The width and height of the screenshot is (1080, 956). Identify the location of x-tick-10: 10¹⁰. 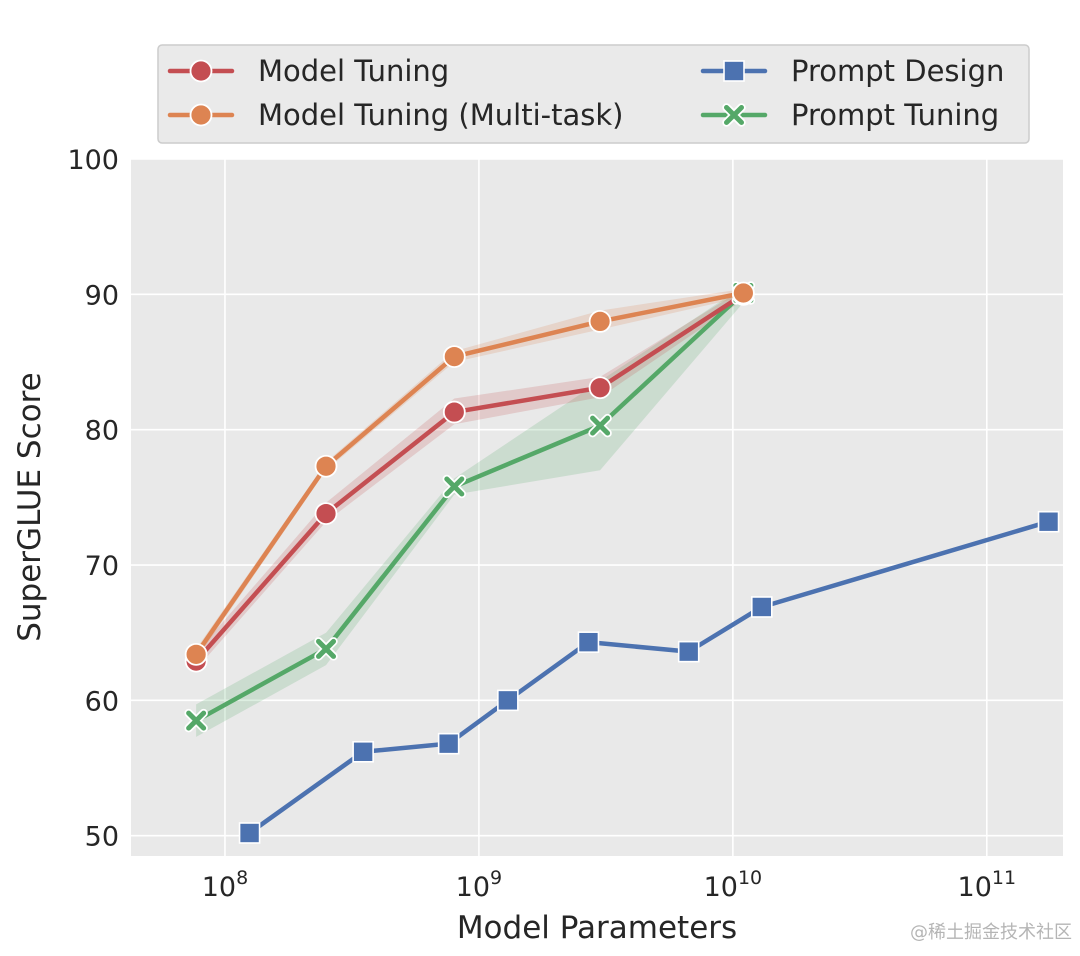
(733, 885).